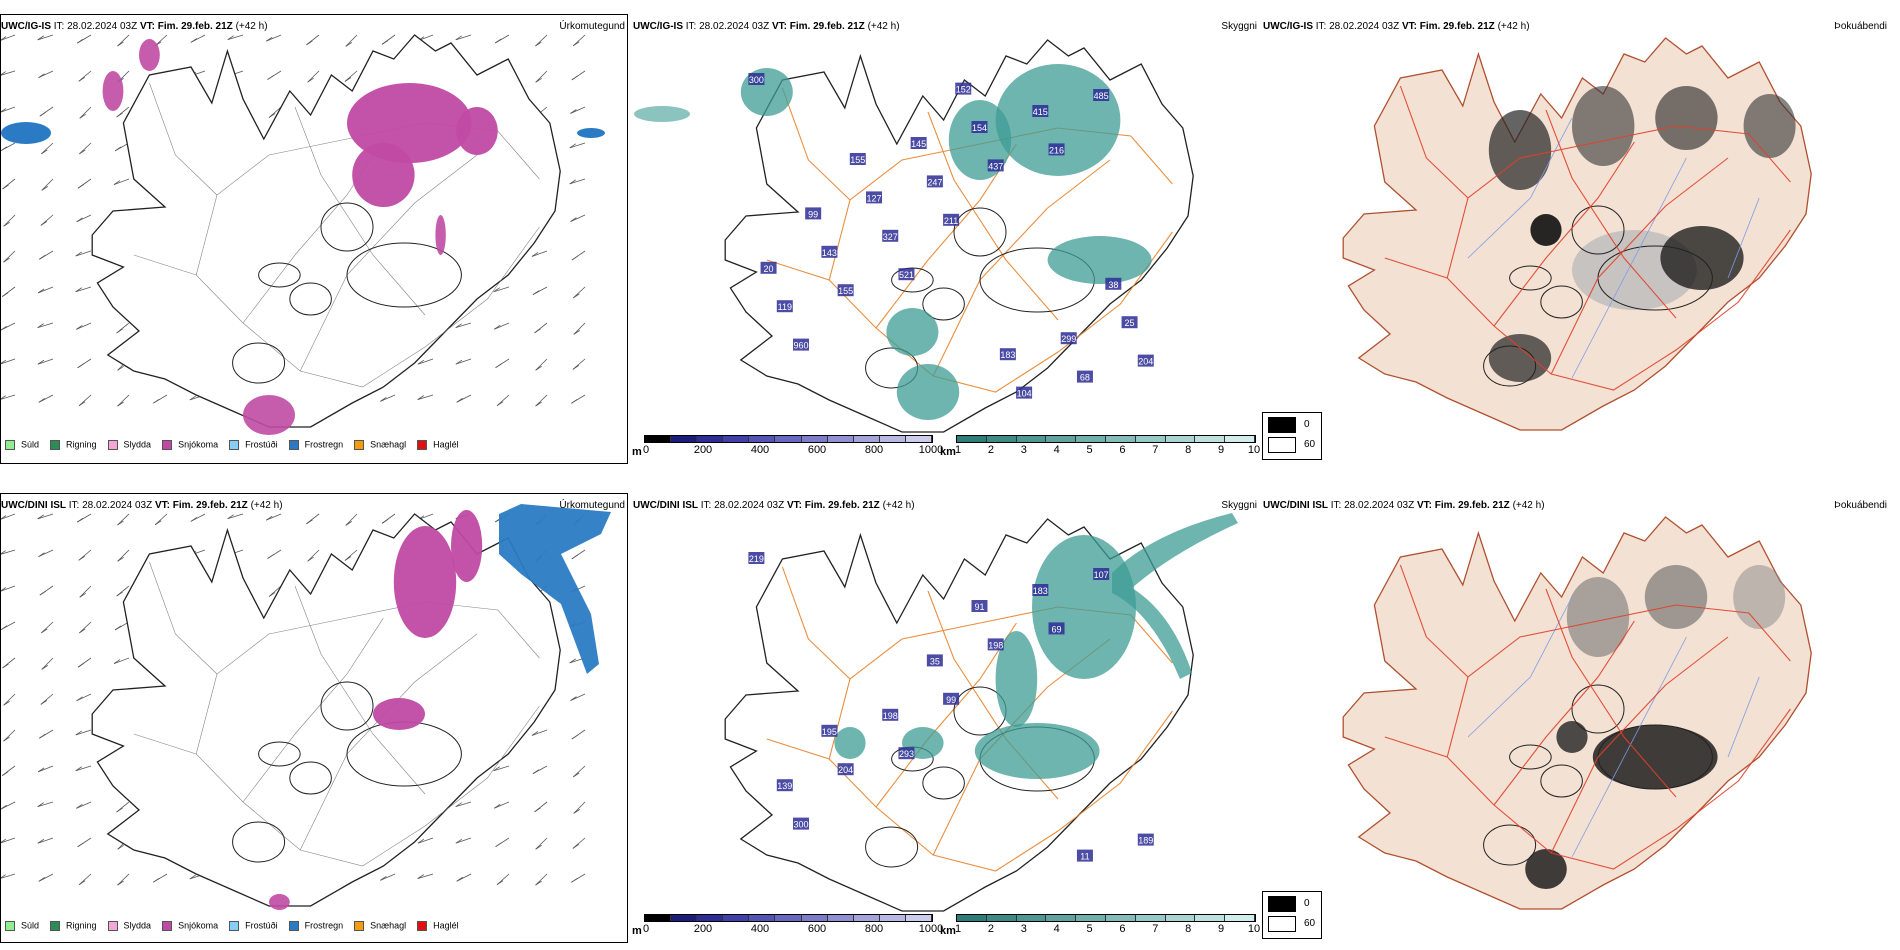 Image resolution: width=1900 pixels, height=950 pixels. What do you see at coordinates (1221, 450) in the screenshot?
I see `colorbar-tick: 9` at bounding box center [1221, 450].